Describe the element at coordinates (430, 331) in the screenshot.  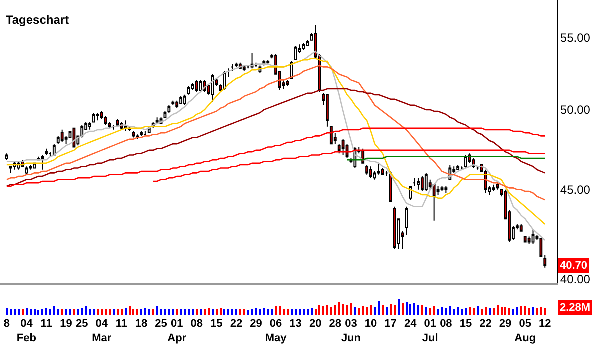
I see `x-tick-label: 01 Jul` at that location.